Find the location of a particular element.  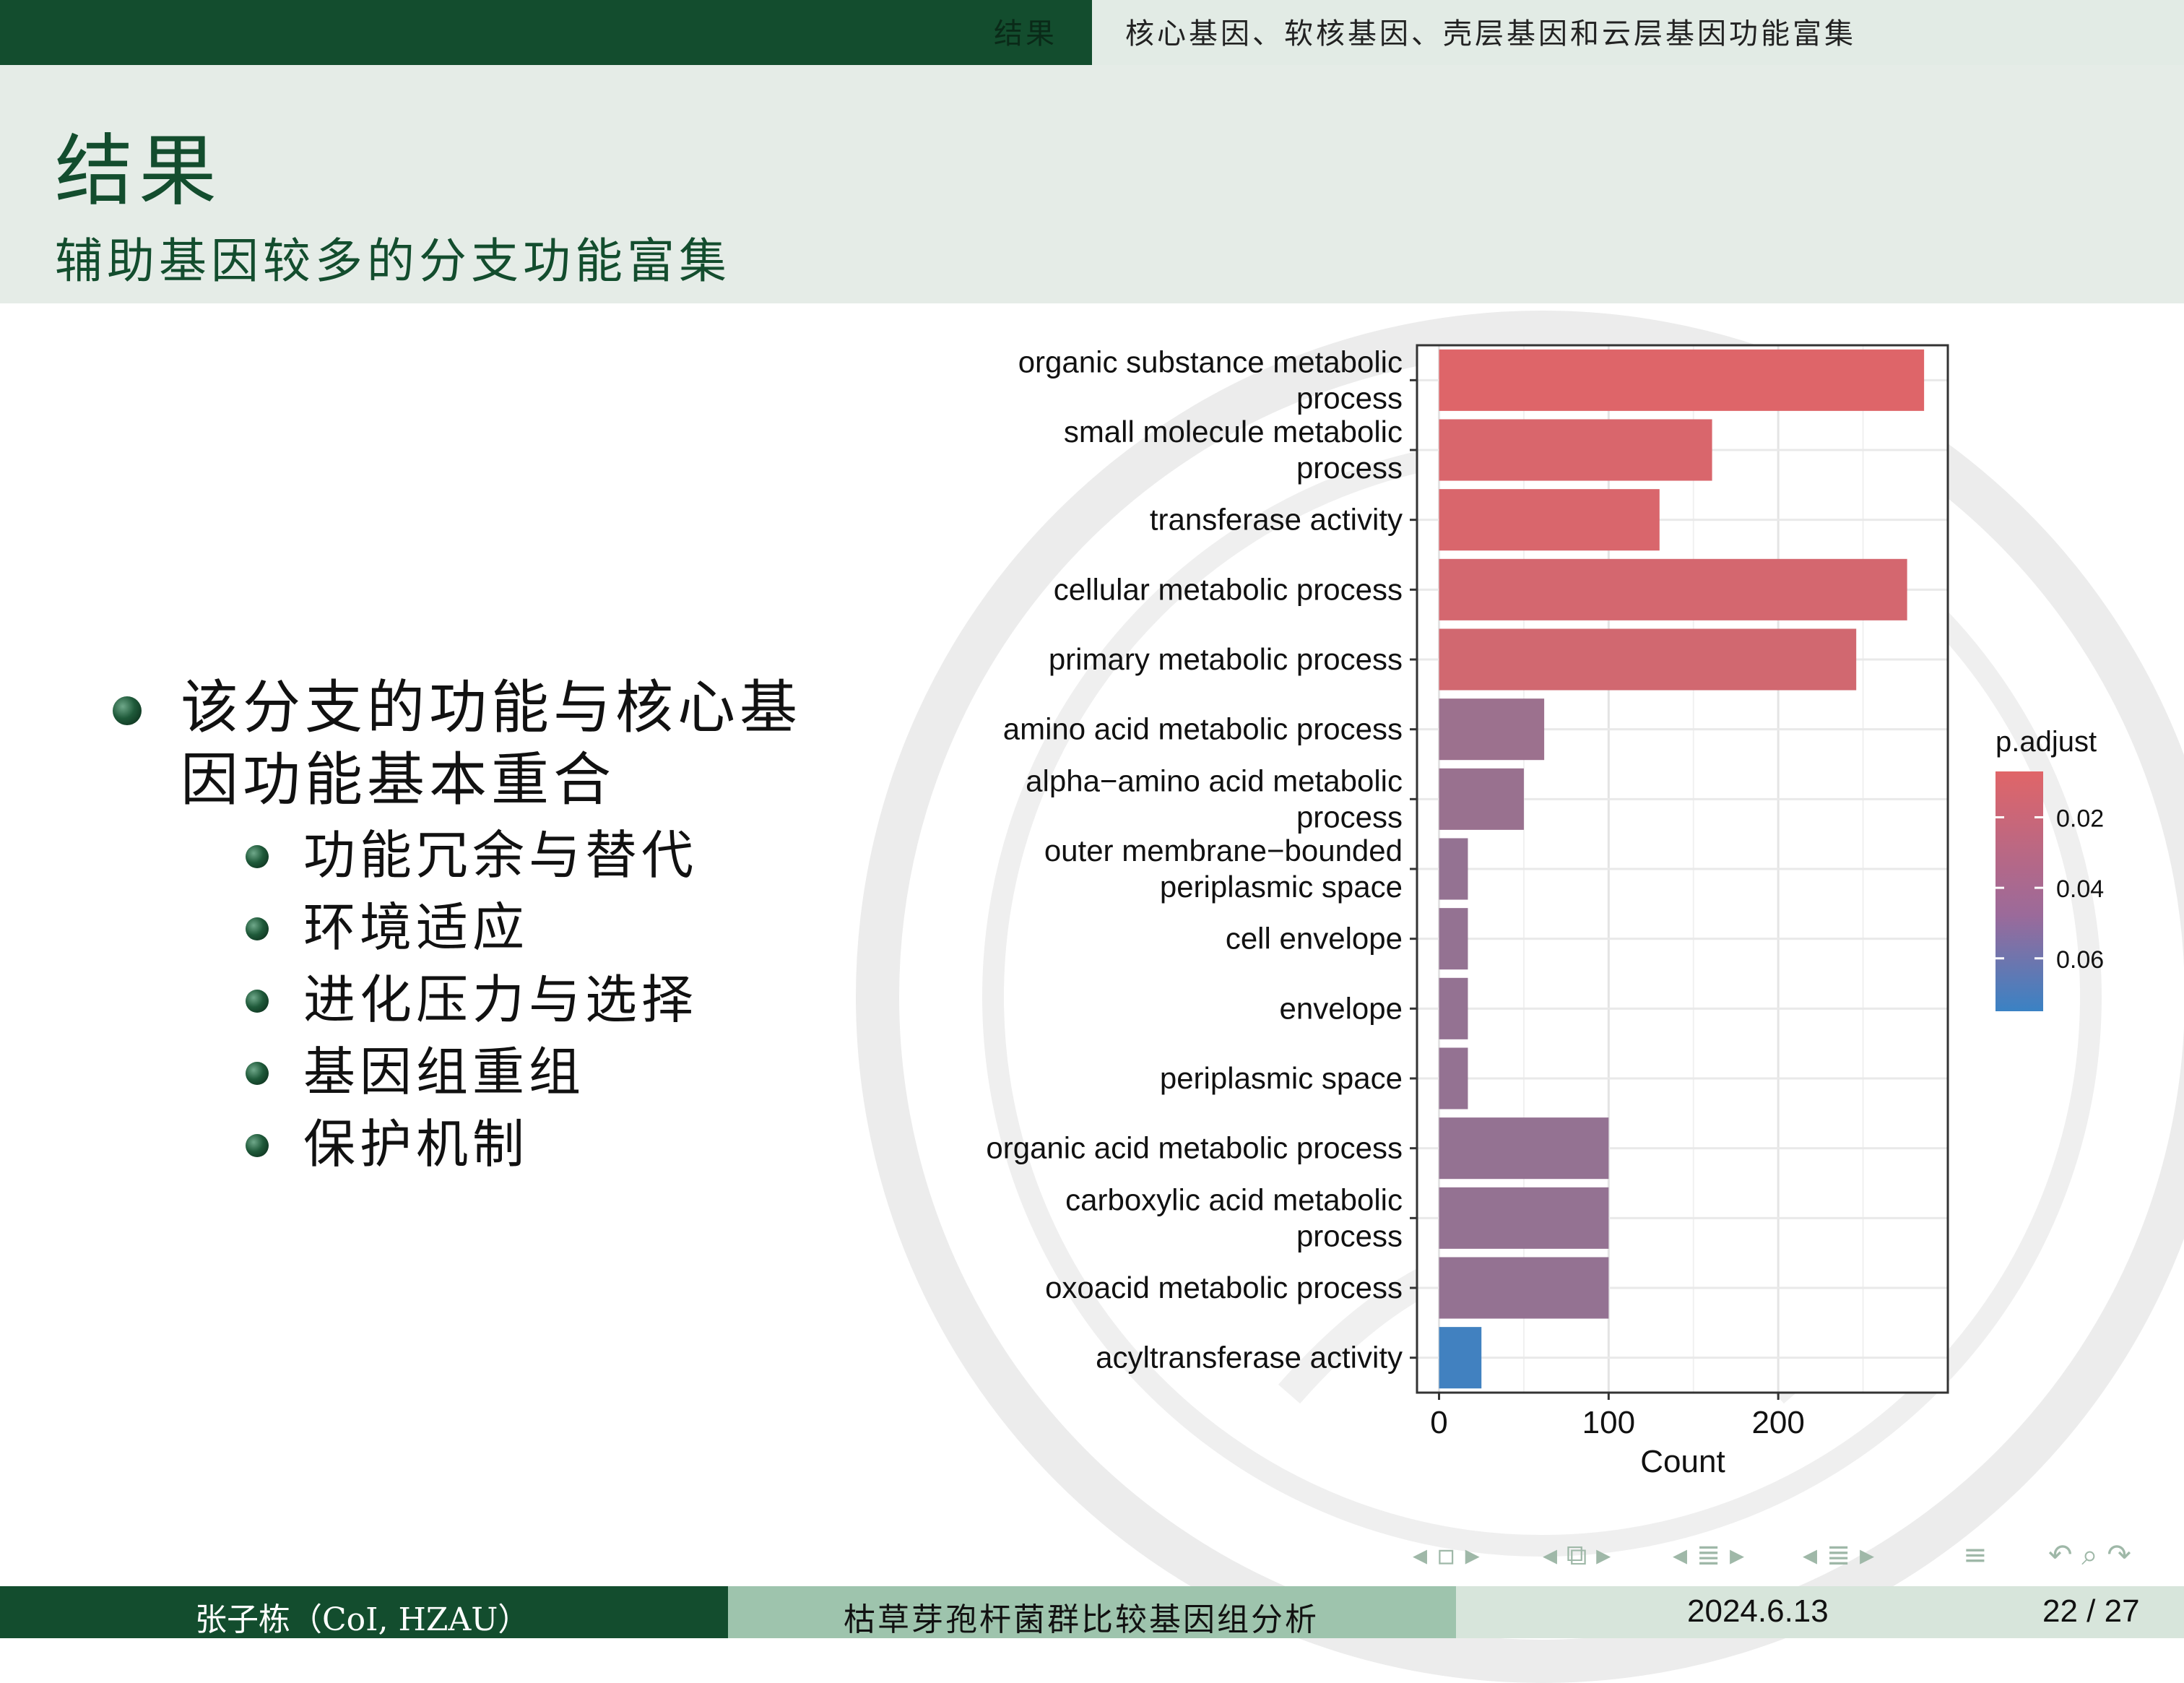

nav-search-icon: ⌕ is located at coordinates (2089, 1555).